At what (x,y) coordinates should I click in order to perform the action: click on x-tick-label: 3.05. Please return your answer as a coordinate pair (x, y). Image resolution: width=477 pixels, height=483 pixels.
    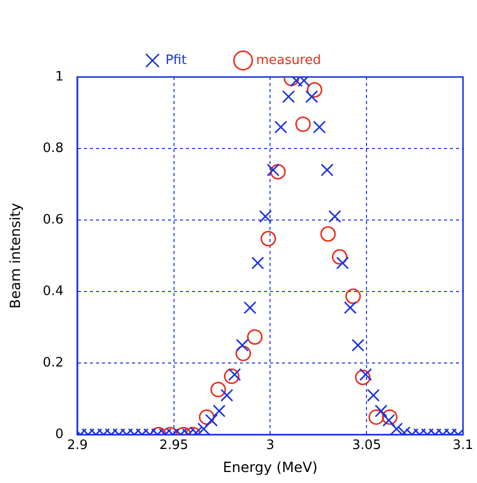
    Looking at the image, I should click on (367, 445).